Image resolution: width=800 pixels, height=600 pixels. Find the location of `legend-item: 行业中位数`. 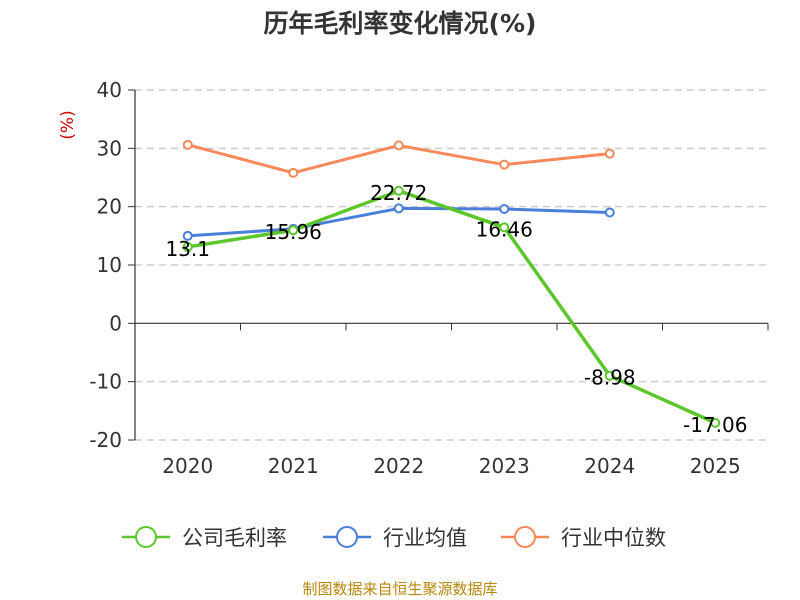

legend-item: 行业中位数 is located at coordinates (583, 538).